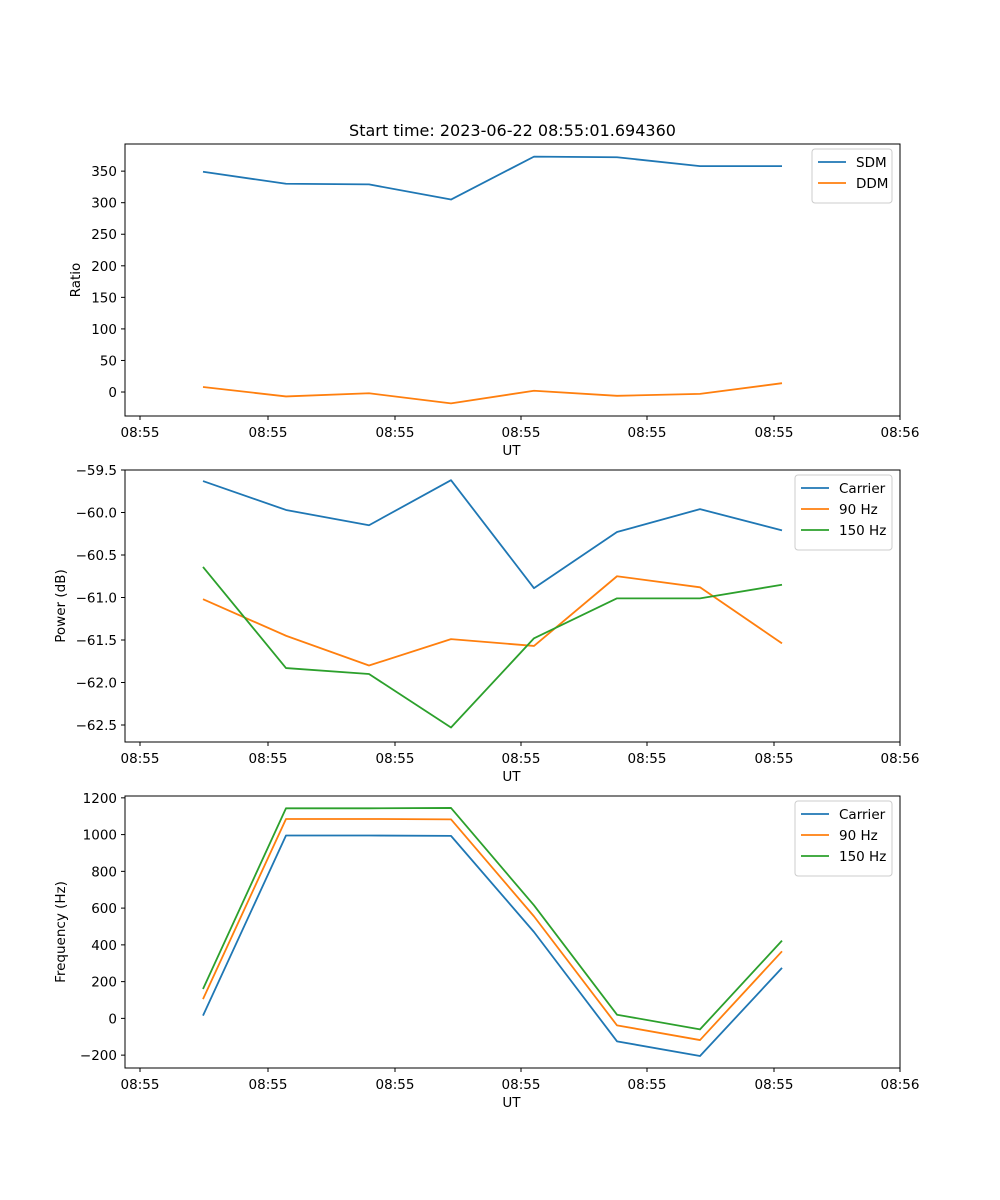  I want to click on y-tick-label: 800, so click(104, 872).